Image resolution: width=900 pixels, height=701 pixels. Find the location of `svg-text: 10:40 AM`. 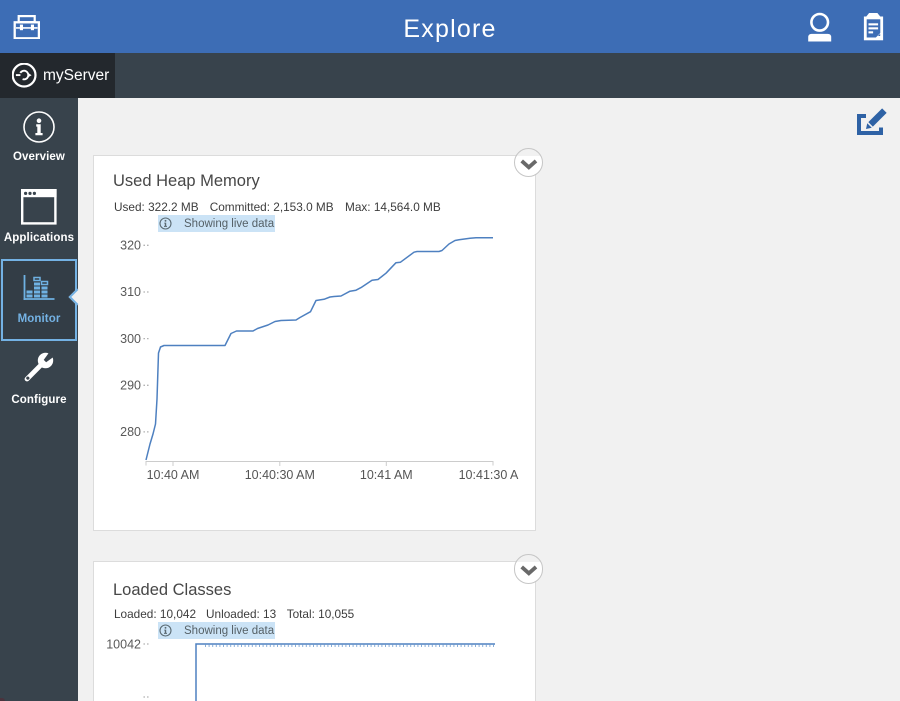

svg-text: 10:40 AM is located at coordinates (173, 475).